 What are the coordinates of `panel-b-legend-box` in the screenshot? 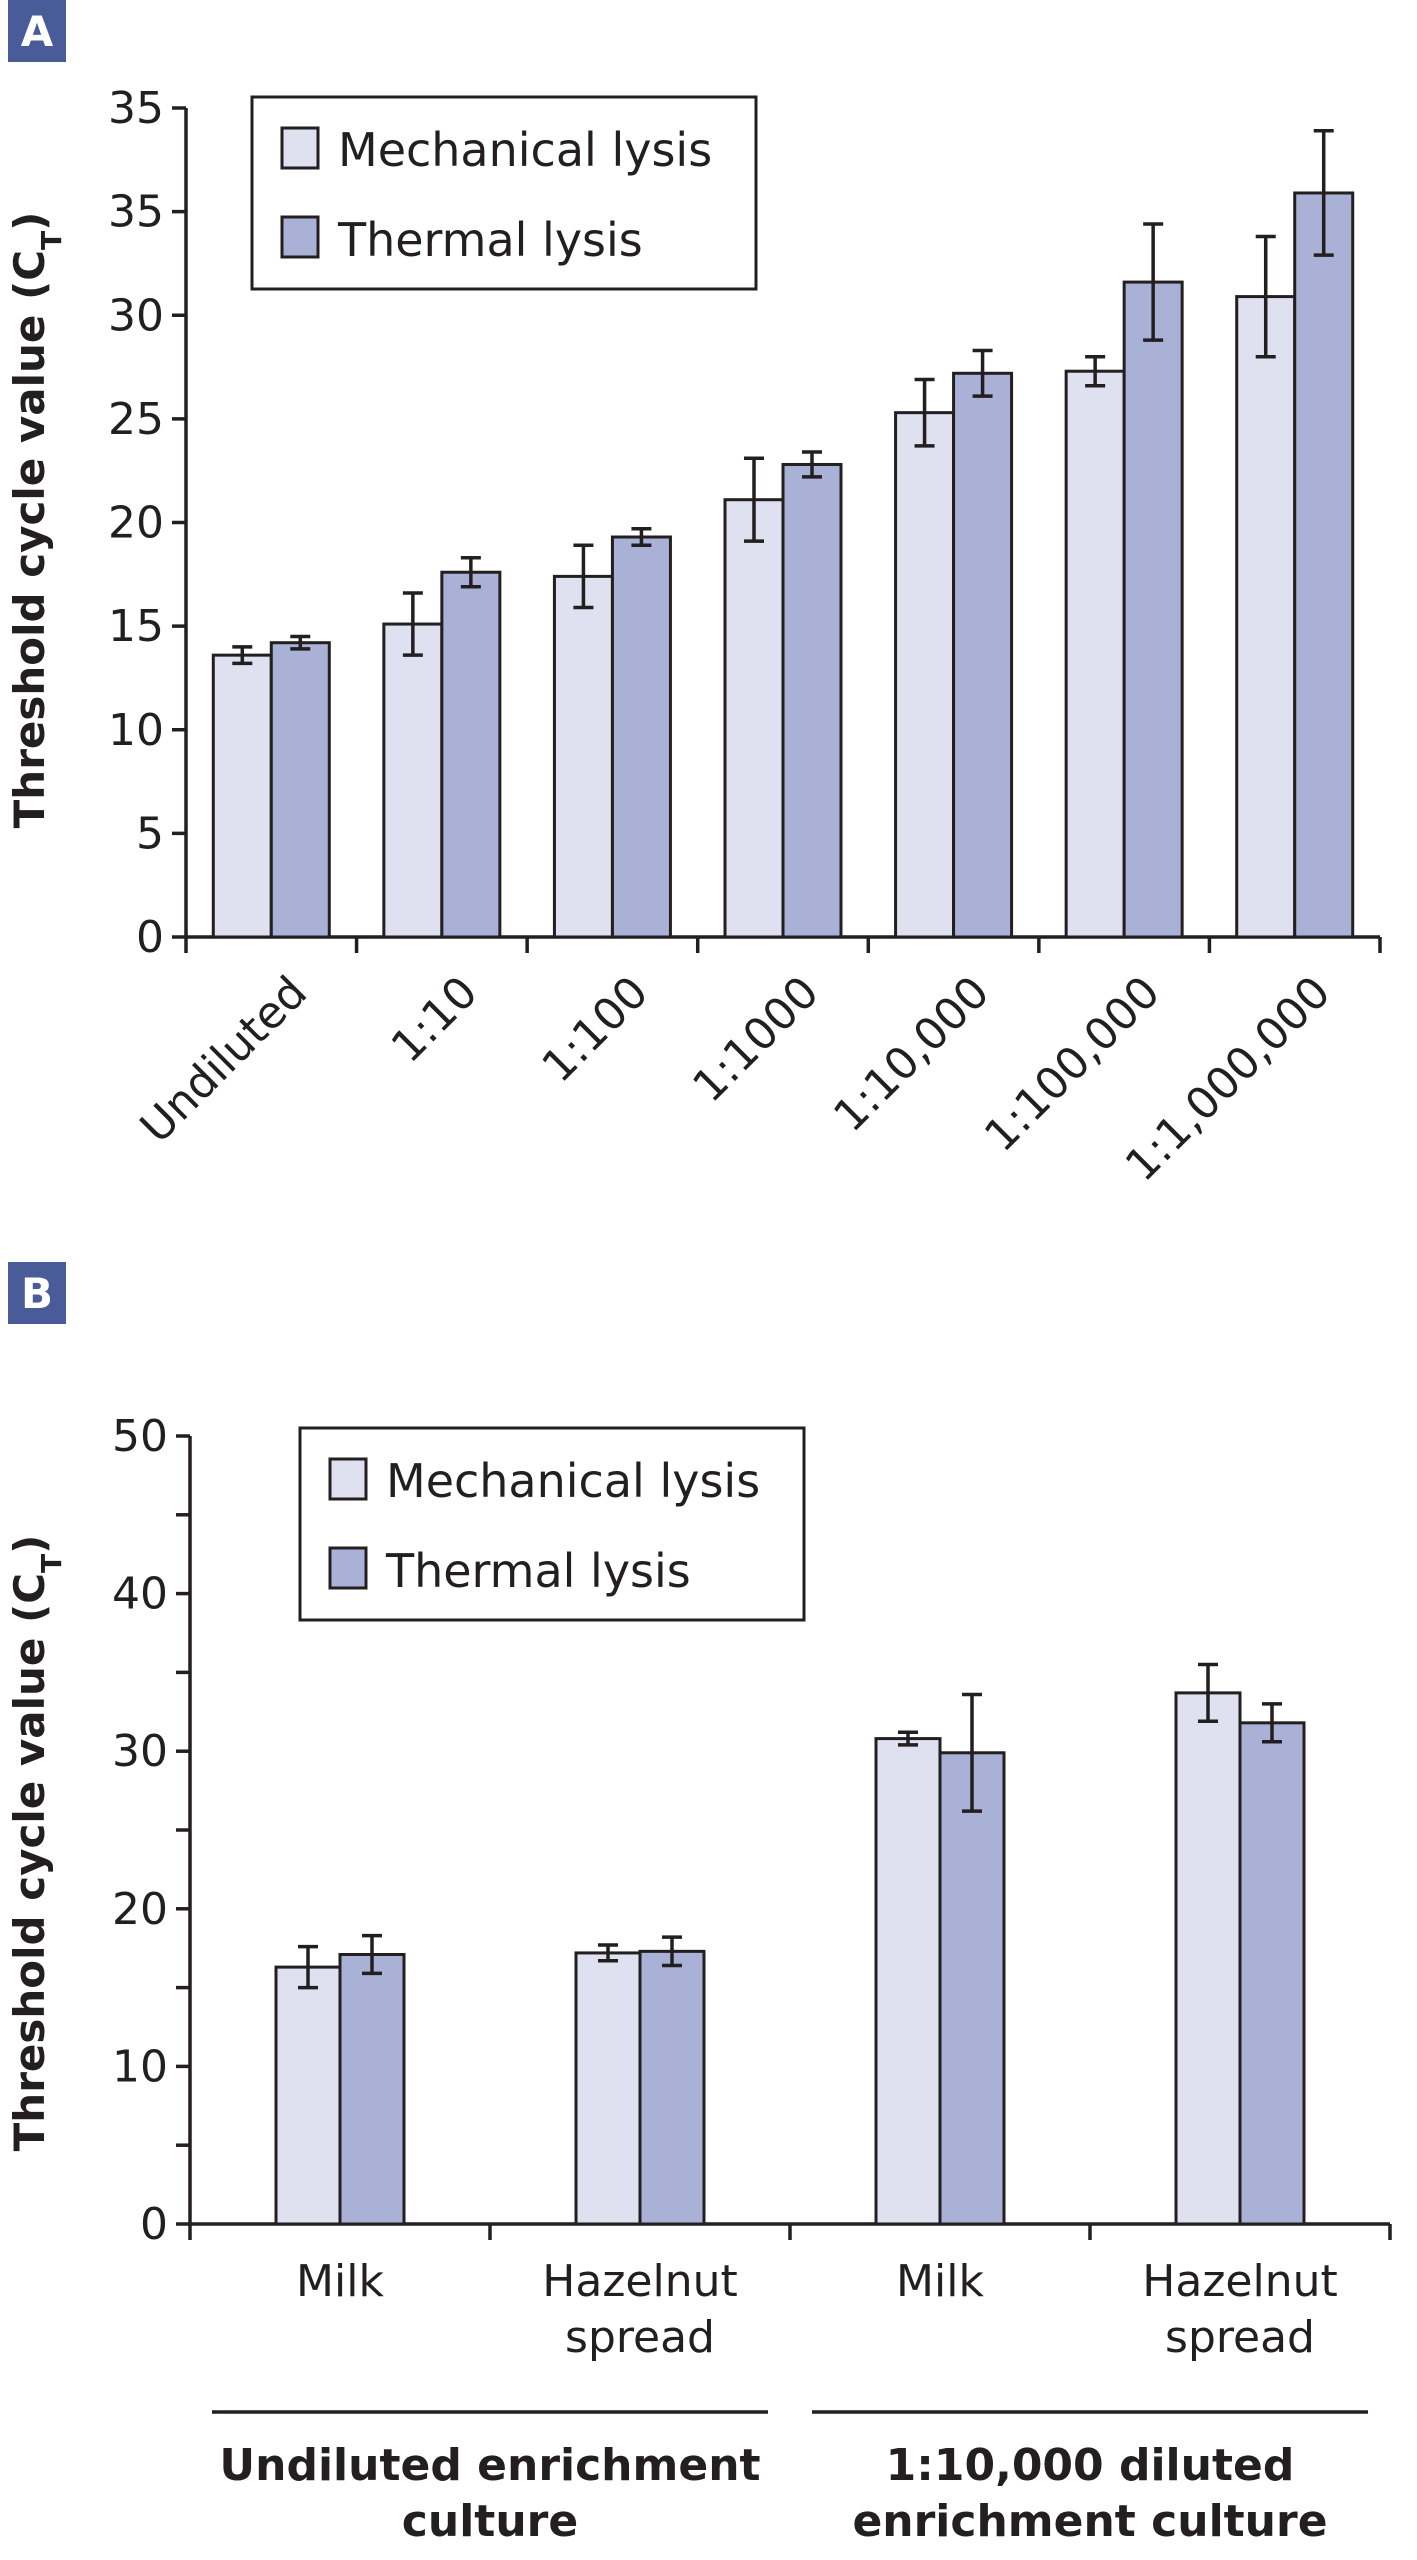 It's located at (552, 1524).